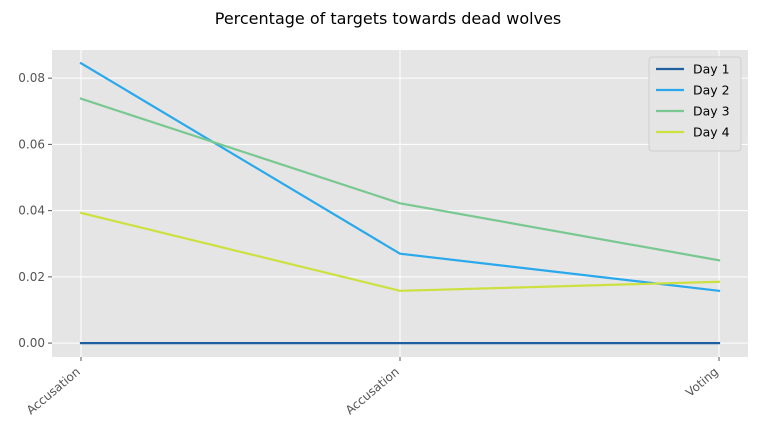 The width and height of the screenshot is (757, 441). Describe the element at coordinates (31, 78) in the screenshot. I see `y-tick-label: 0.08` at that location.